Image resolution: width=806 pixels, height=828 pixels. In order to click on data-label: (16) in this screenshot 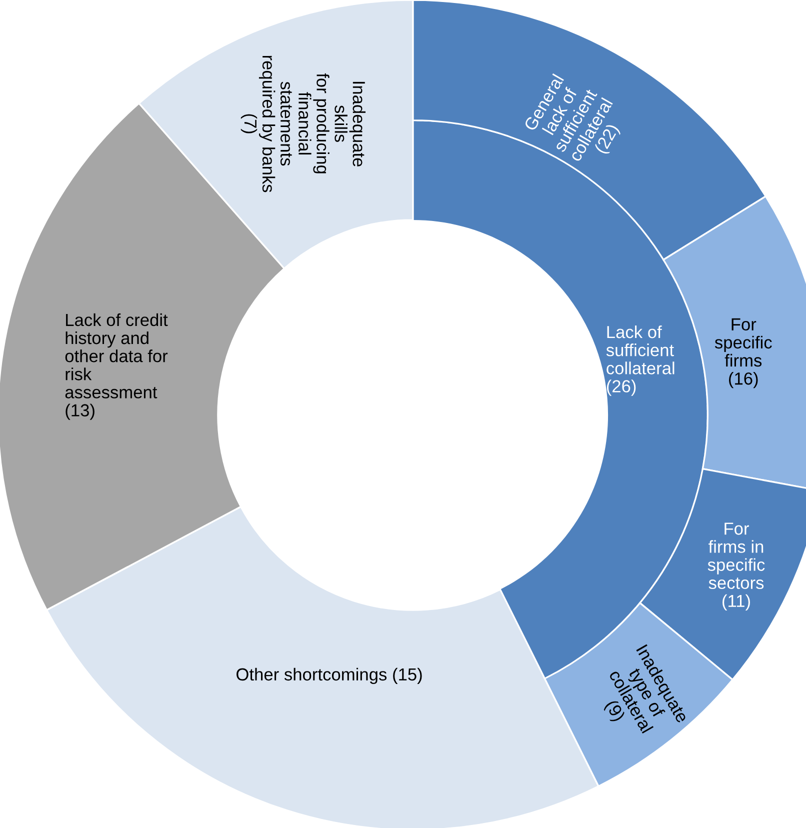, I will do `click(743, 380)`.